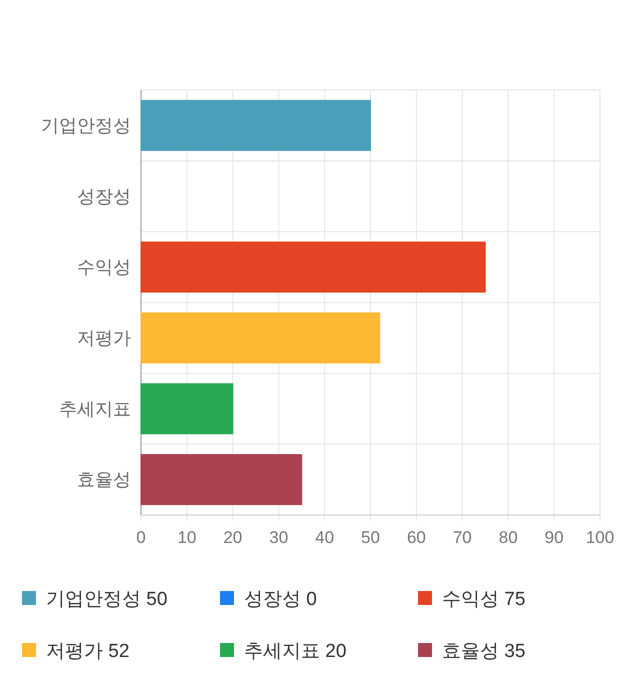 This screenshot has height=700, width=640. I want to click on legend-label: 수익성 75, so click(484, 599).